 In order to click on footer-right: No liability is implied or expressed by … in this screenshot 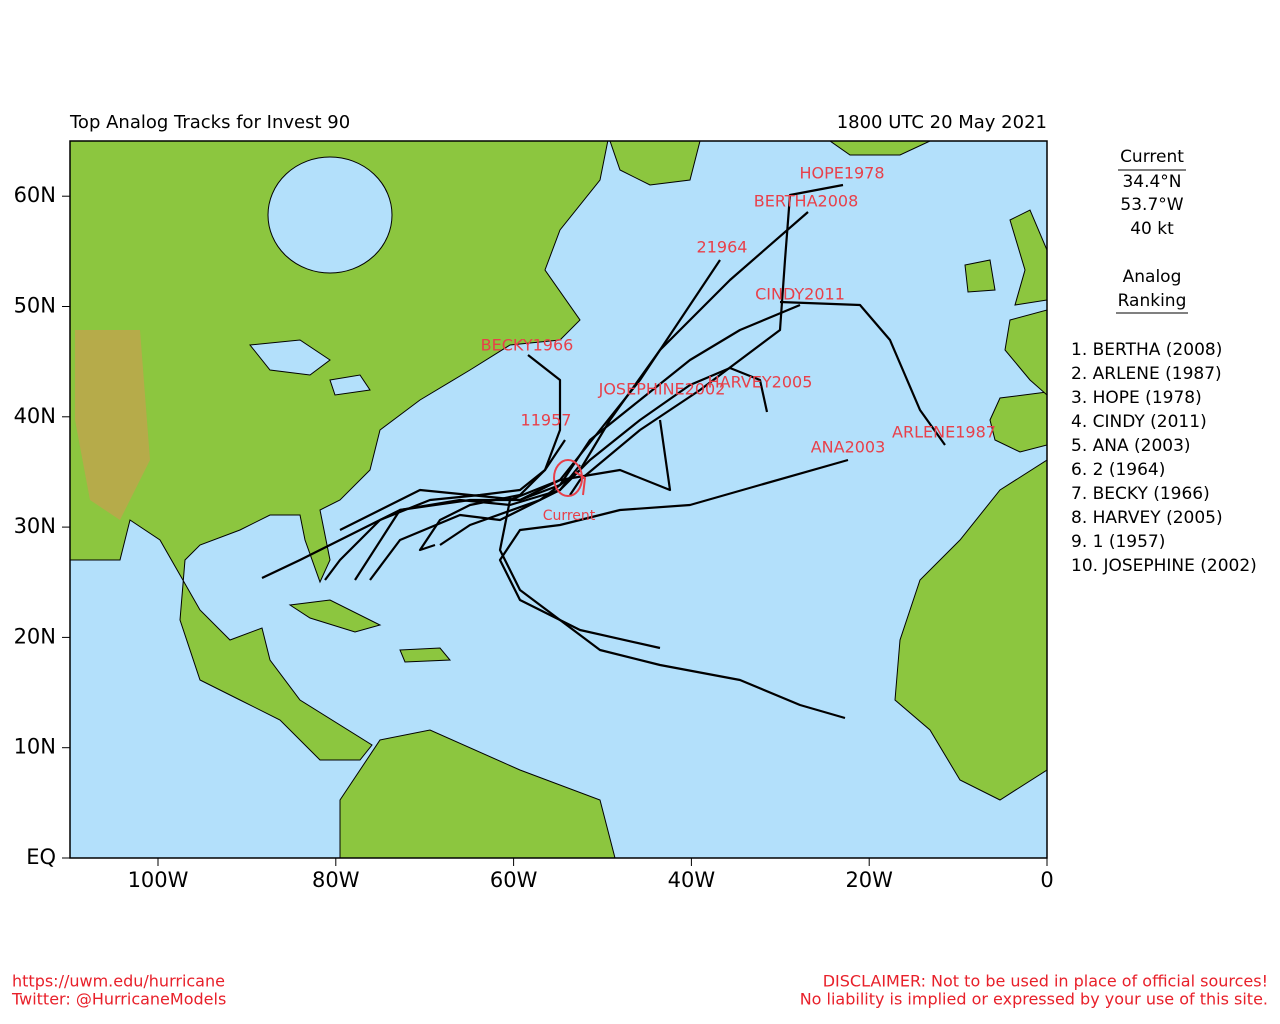, I will do `click(1034, 999)`.